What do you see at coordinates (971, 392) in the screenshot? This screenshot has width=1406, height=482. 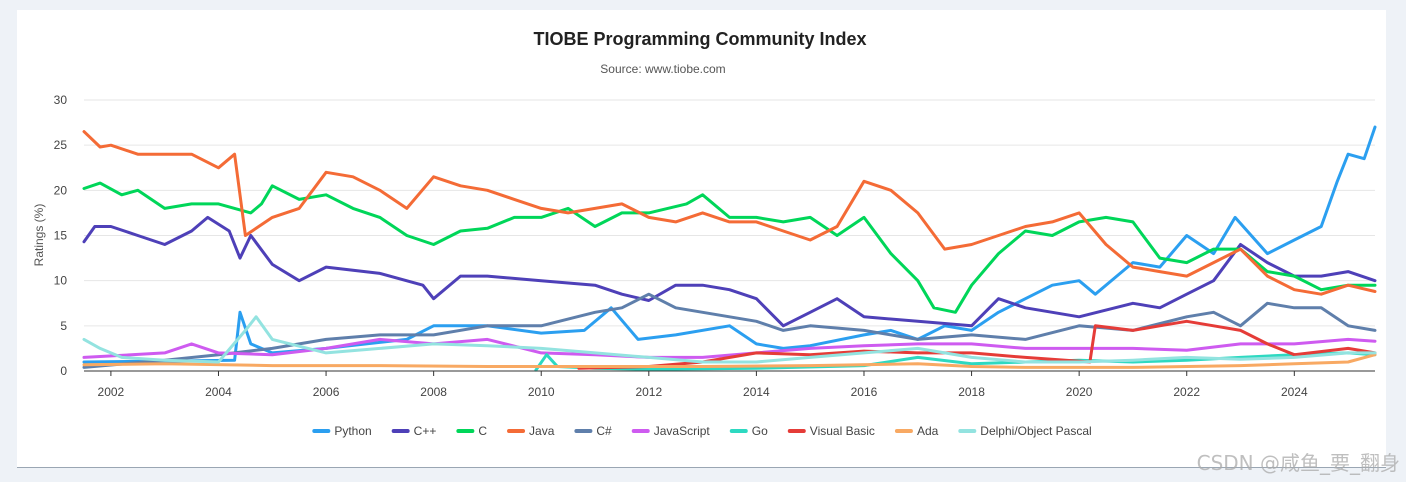 I see `x-tick-label: 2018` at bounding box center [971, 392].